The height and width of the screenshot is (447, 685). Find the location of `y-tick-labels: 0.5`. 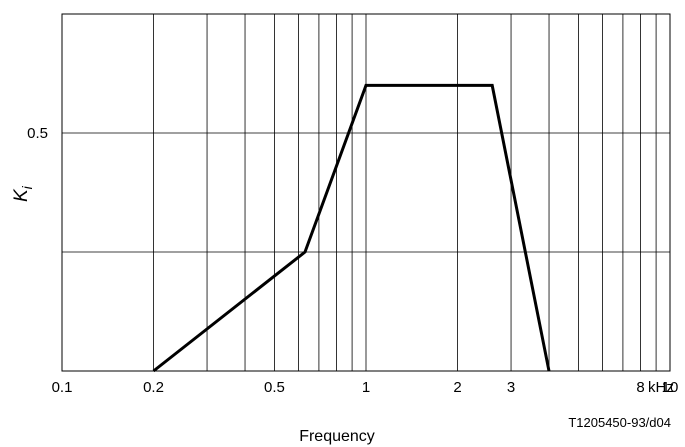

y-tick-labels: 0.5 is located at coordinates (37, 133).